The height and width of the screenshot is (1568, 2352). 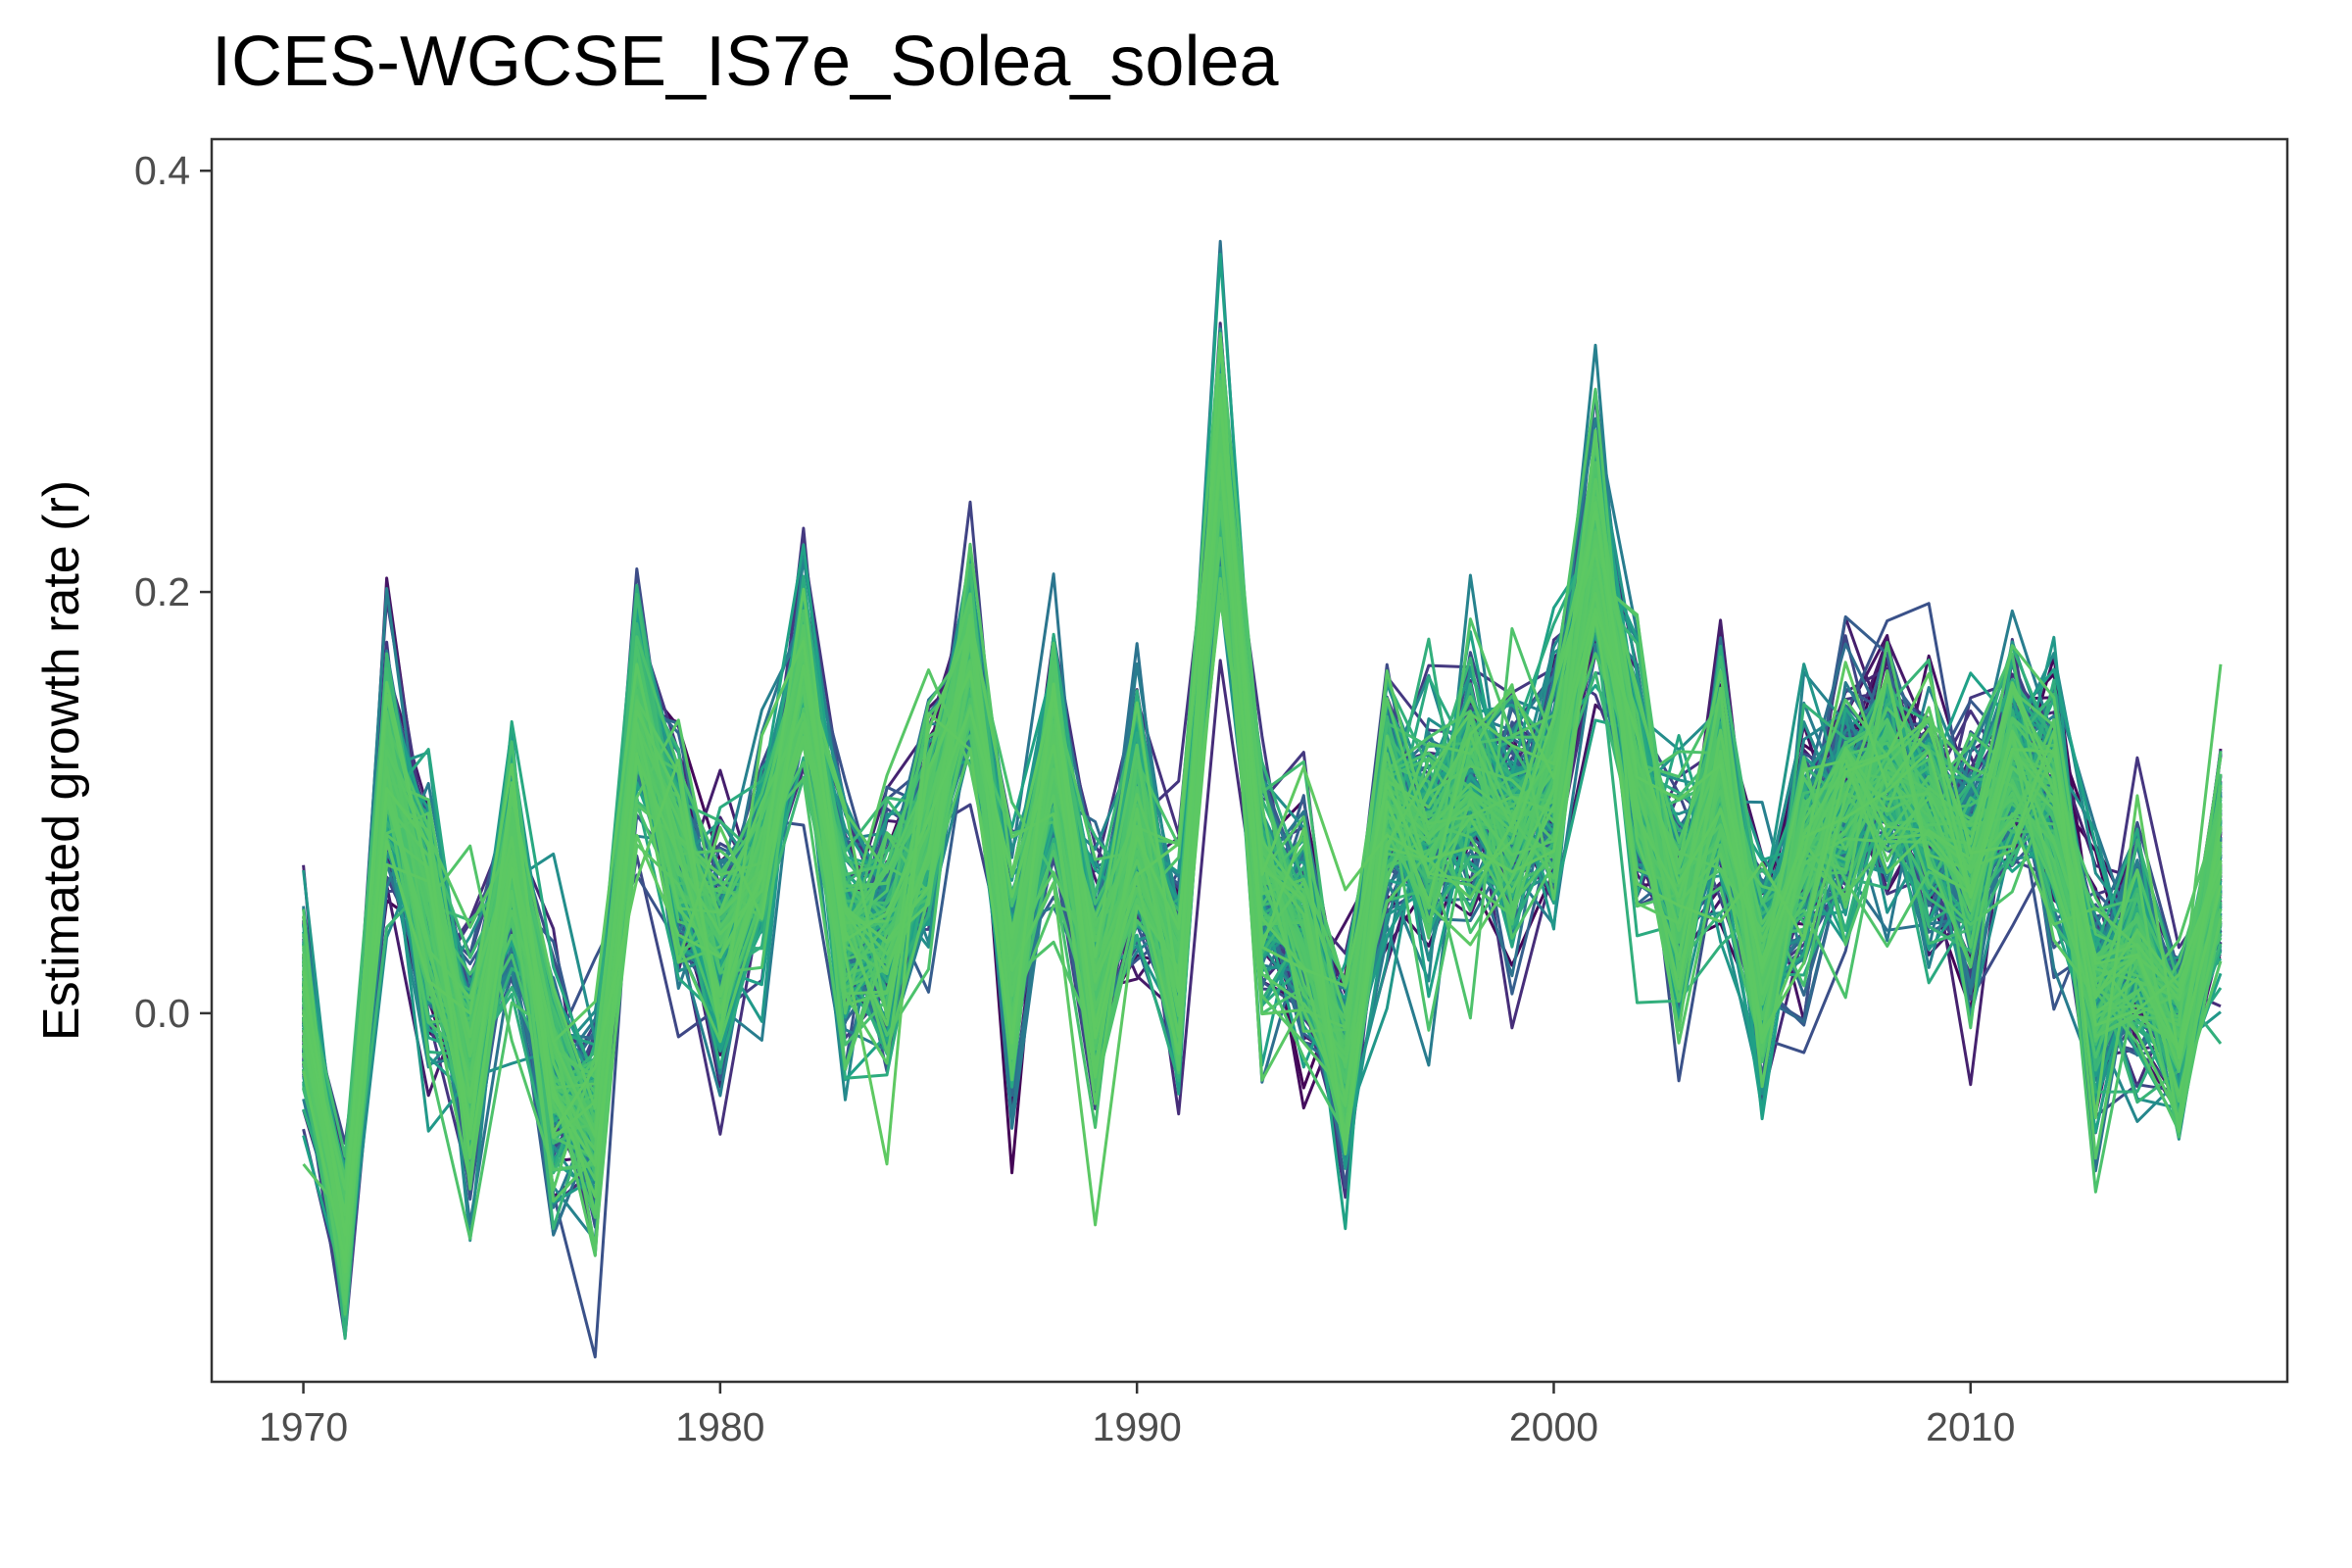 I want to click on y-tick-label: 0.4, so click(x=162, y=170).